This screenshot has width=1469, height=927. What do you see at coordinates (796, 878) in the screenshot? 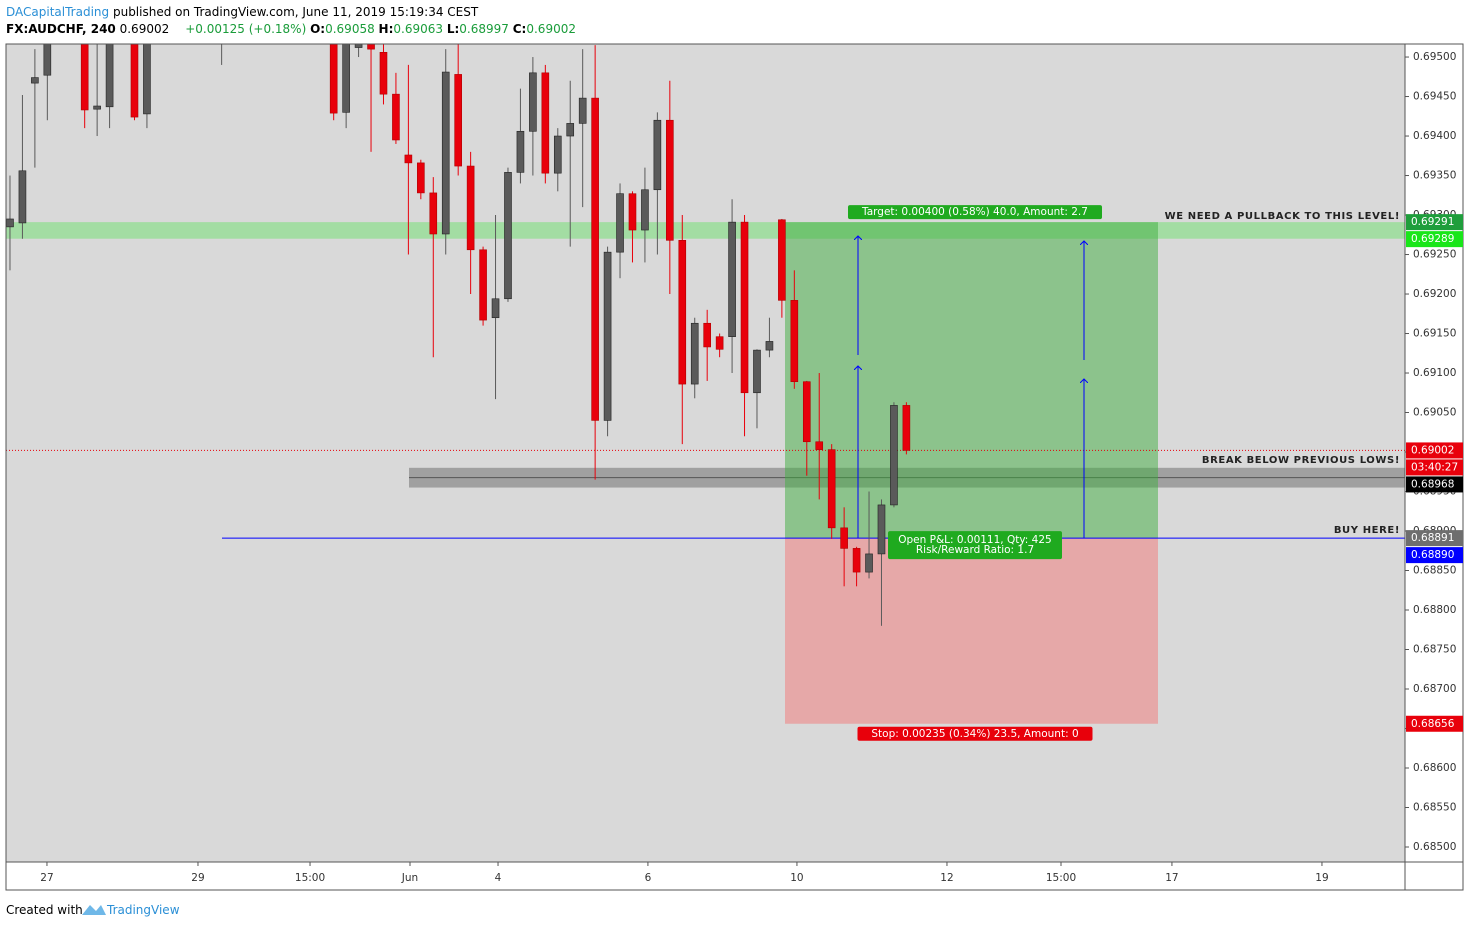
I see `x-tick-label: 10` at bounding box center [796, 878].